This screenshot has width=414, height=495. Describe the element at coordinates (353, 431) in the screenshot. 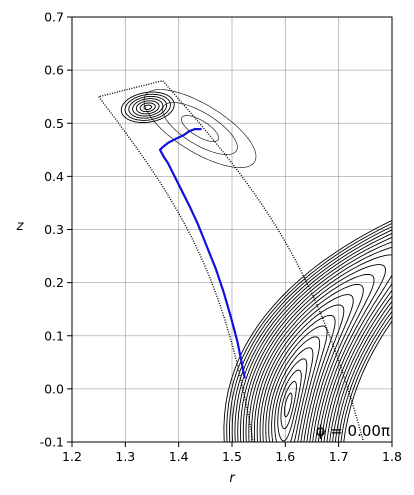

I see `phi-annotation: ϕ = 0.00π` at that location.